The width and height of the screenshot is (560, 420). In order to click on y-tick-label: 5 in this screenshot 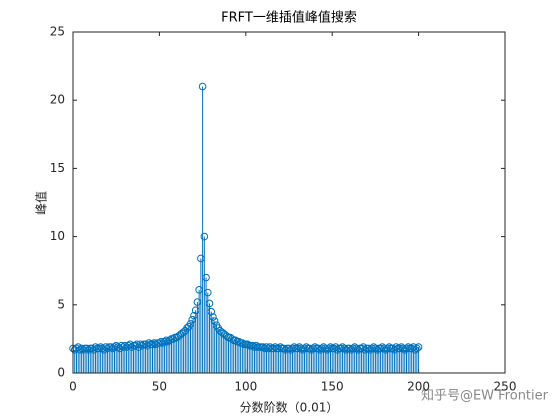, I will do `click(61, 304)`.